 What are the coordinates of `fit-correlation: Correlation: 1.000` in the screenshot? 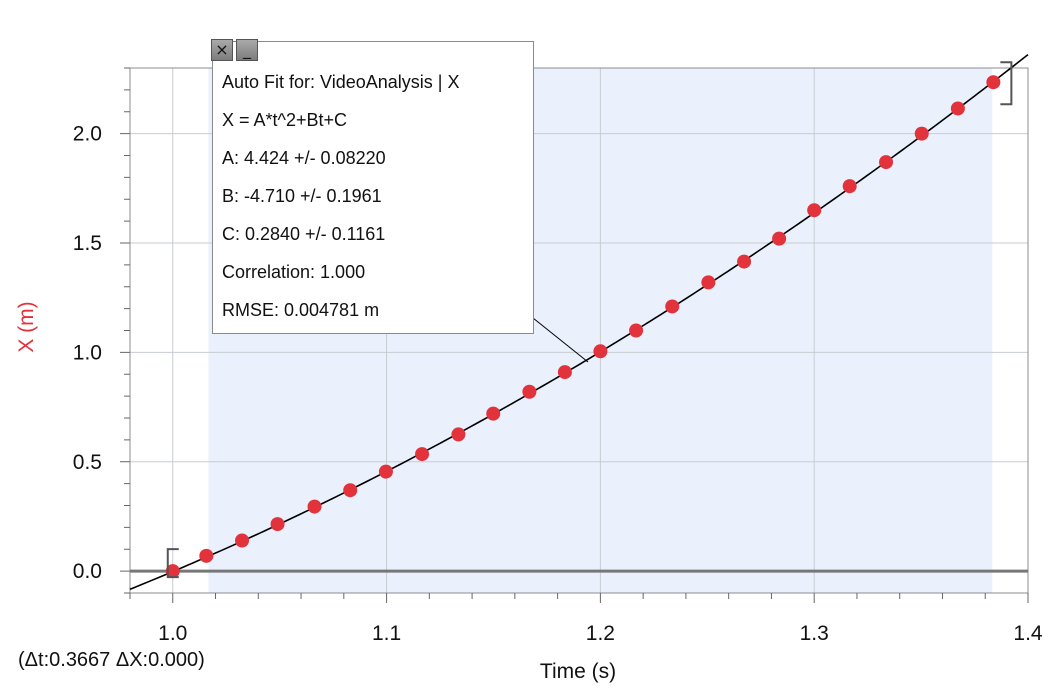 It's located at (294, 272).